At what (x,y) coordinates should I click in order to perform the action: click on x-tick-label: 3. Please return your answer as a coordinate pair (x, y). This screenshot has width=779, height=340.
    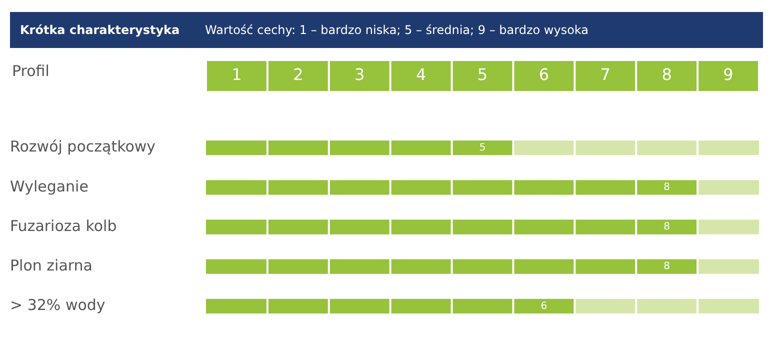
    Looking at the image, I should click on (359, 74).